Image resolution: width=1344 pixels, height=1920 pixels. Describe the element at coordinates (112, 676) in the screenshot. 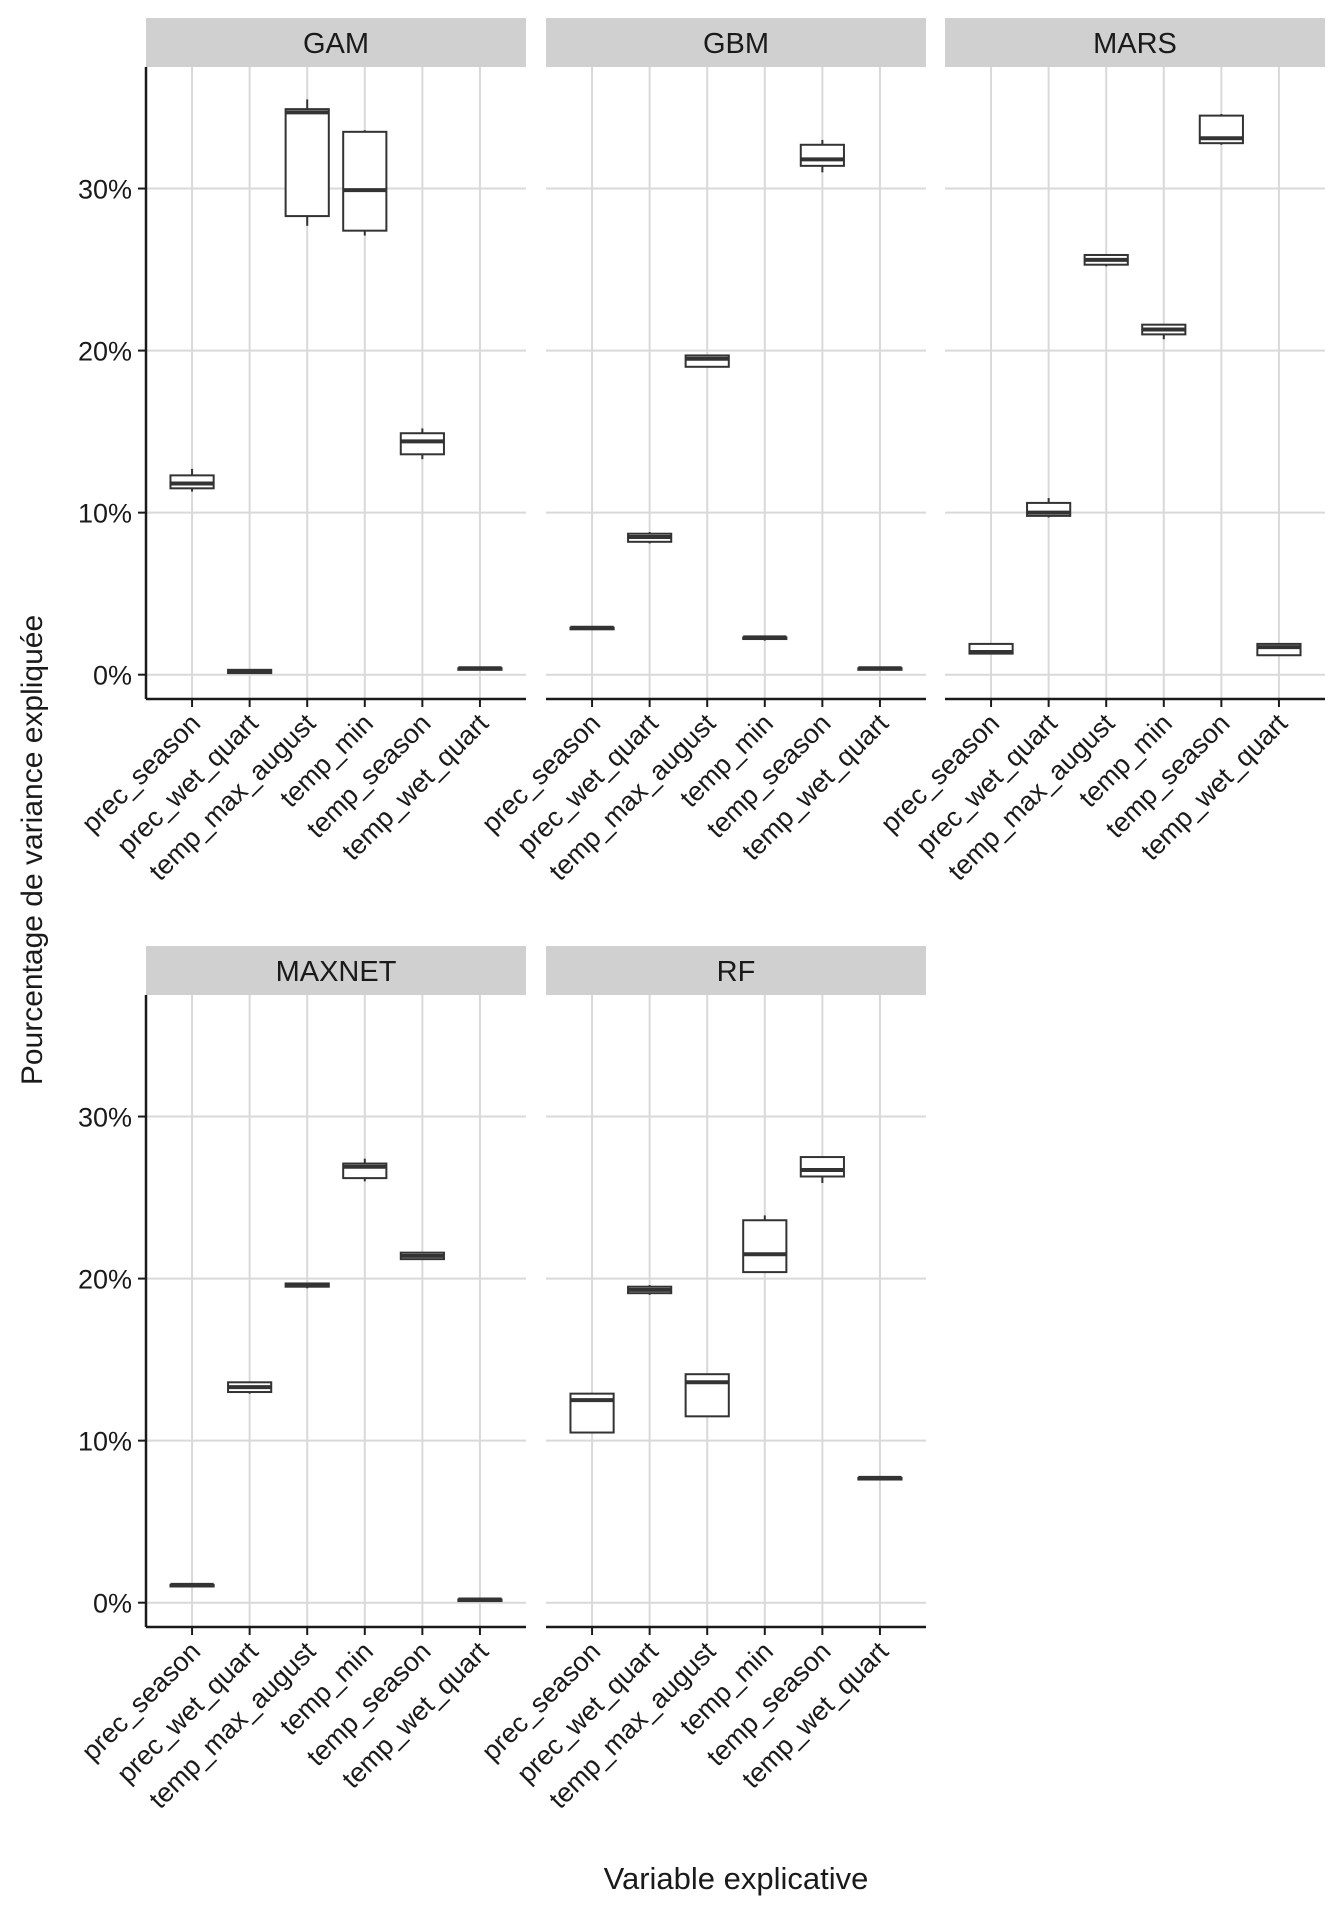

I see `y-tick-label-gam-0: 0%` at that location.